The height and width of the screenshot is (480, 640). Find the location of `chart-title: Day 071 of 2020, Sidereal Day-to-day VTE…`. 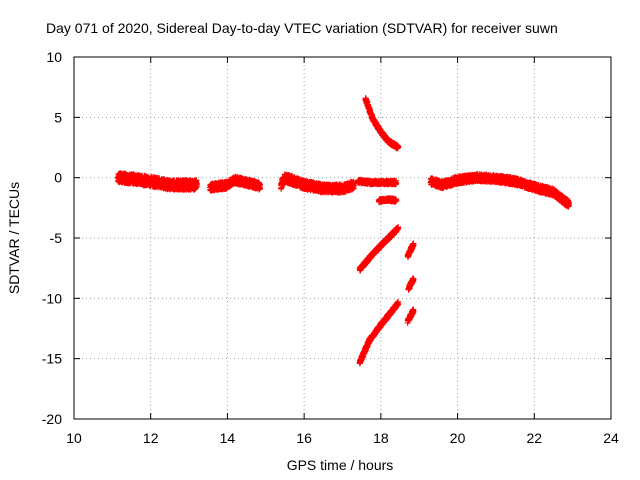

chart-title: Day 071 of 2020, Sidereal Day-to-day VTE… is located at coordinates (302, 28).